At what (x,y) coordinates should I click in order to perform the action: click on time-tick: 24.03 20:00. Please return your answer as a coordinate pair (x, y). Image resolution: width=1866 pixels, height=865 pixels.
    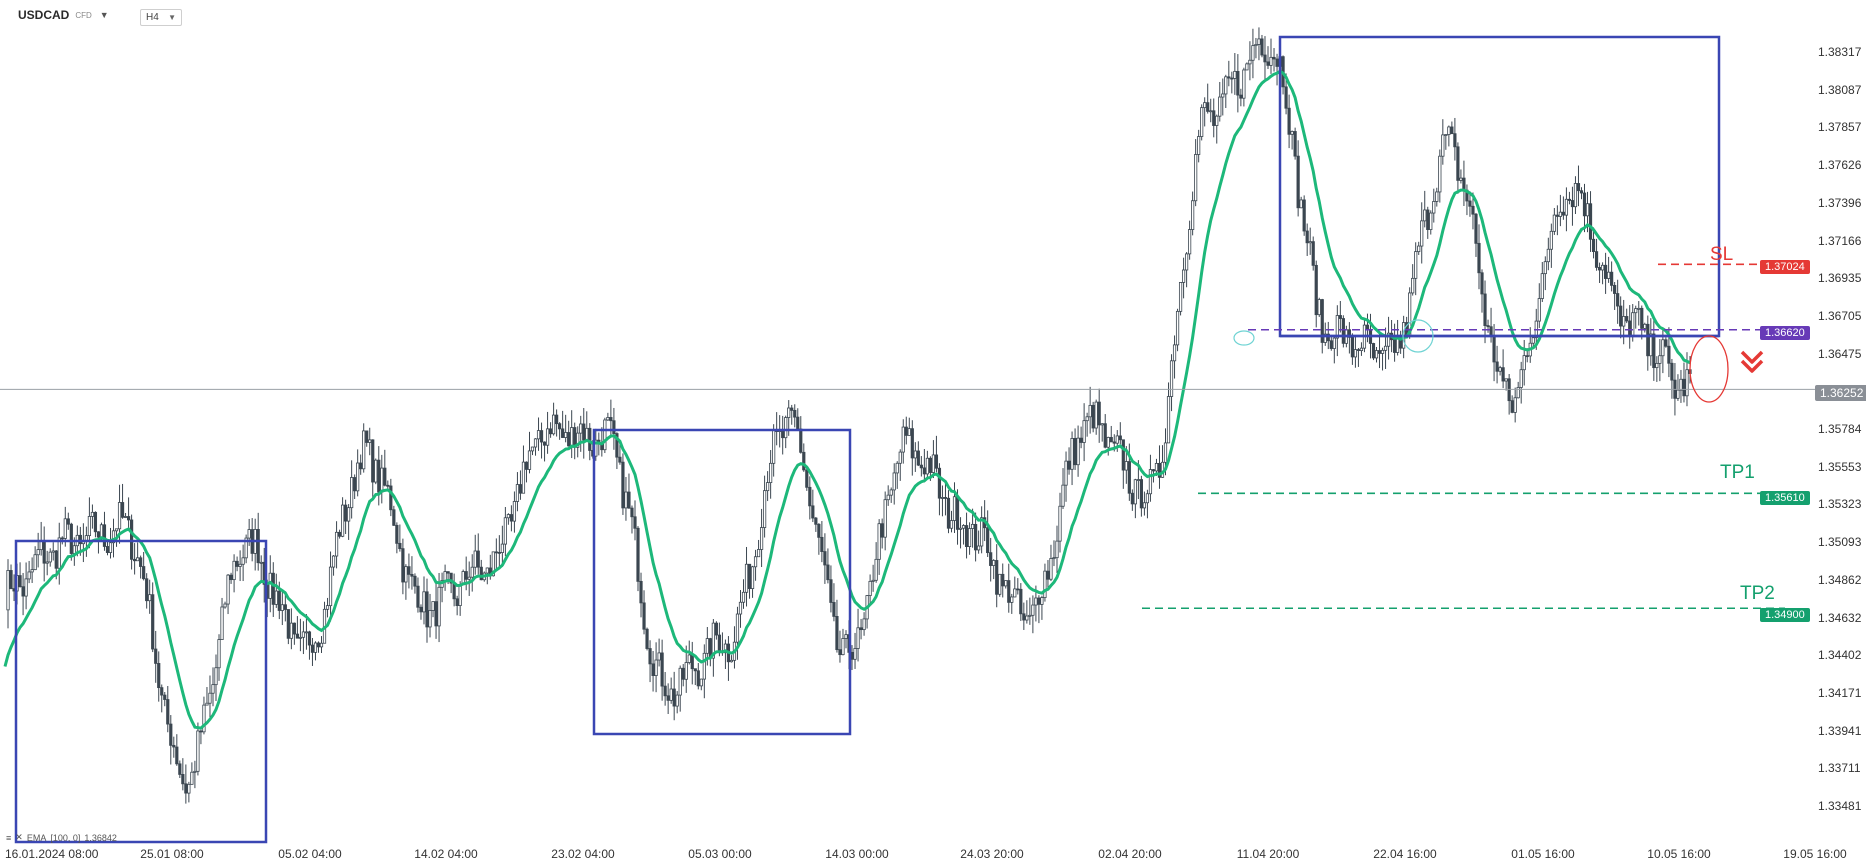
    Looking at the image, I should click on (992, 854).